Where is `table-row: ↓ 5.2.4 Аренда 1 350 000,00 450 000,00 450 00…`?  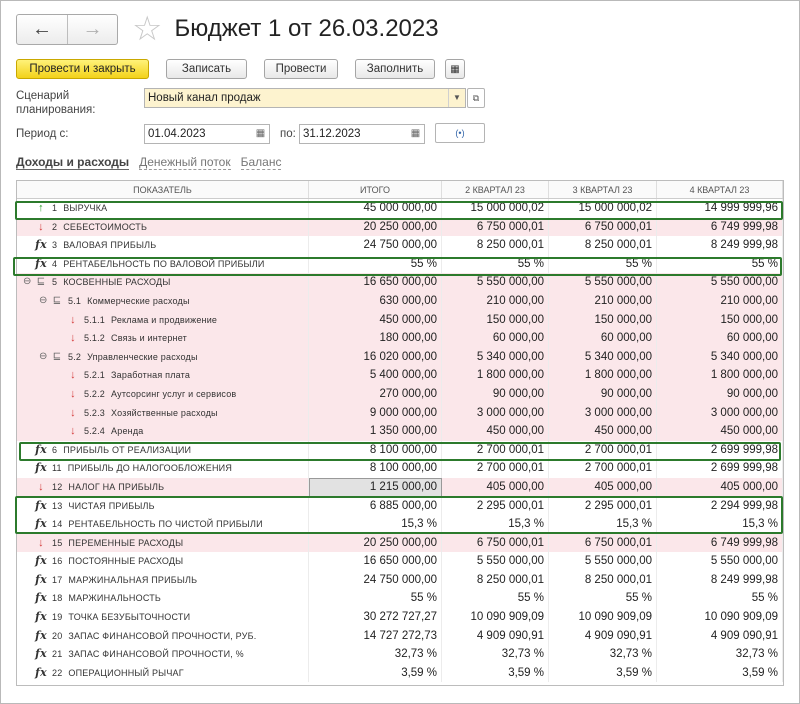 table-row: ↓ 5.2.4 Аренда 1 350 000,00 450 000,00 450 00… is located at coordinates (400, 431).